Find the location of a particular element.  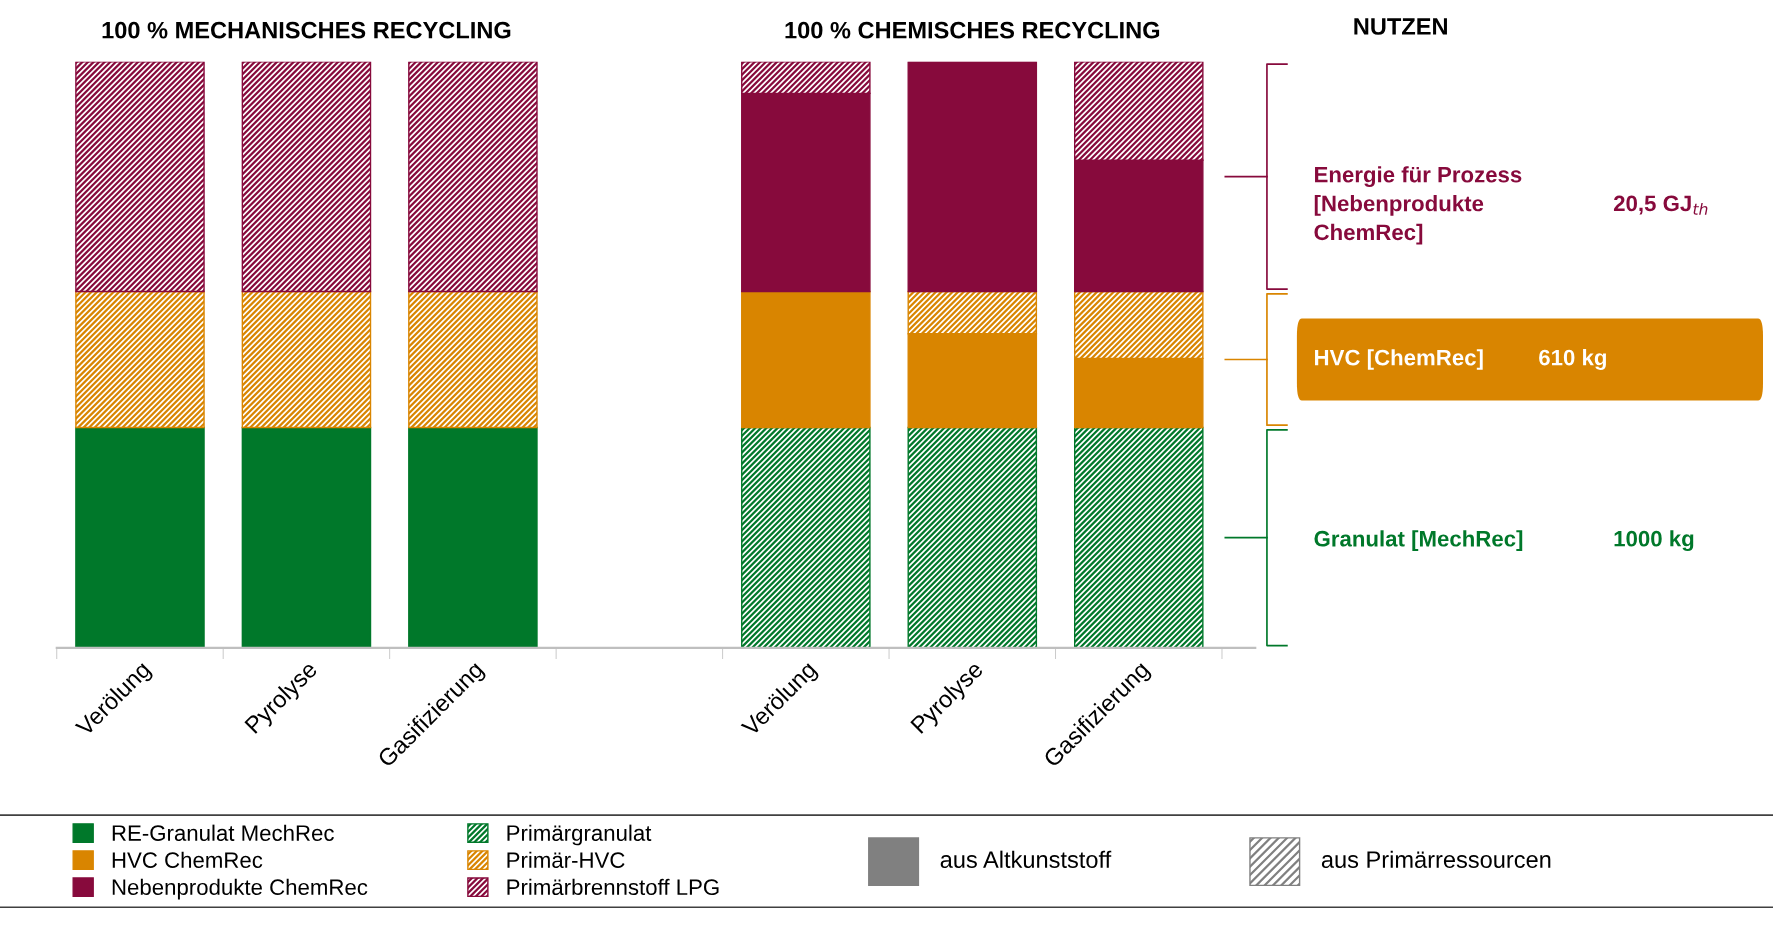

text: 100 % MECHANISCHES RECYCLING is located at coordinates (306, 30).